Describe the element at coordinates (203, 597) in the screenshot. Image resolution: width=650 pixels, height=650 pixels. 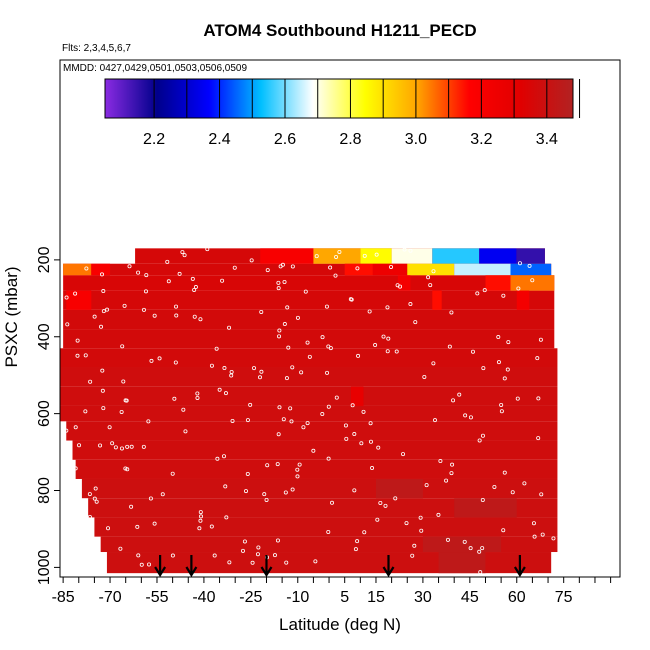
I see `x-tick-label: -40` at that location.